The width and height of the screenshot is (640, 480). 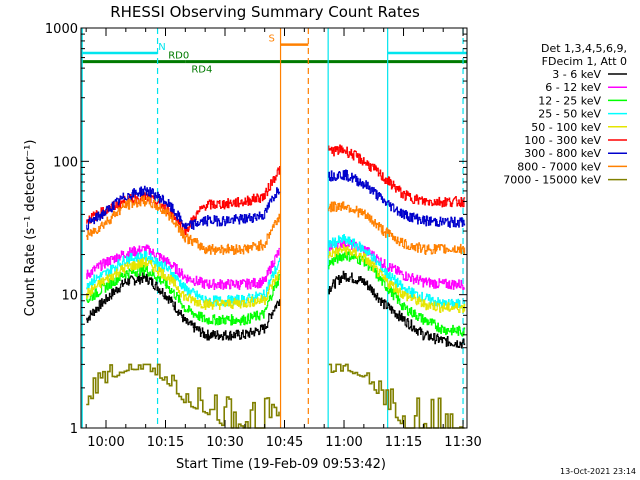 What do you see at coordinates (165, 442) in the screenshot?
I see `x-tick-label: 10:15` at bounding box center [165, 442].